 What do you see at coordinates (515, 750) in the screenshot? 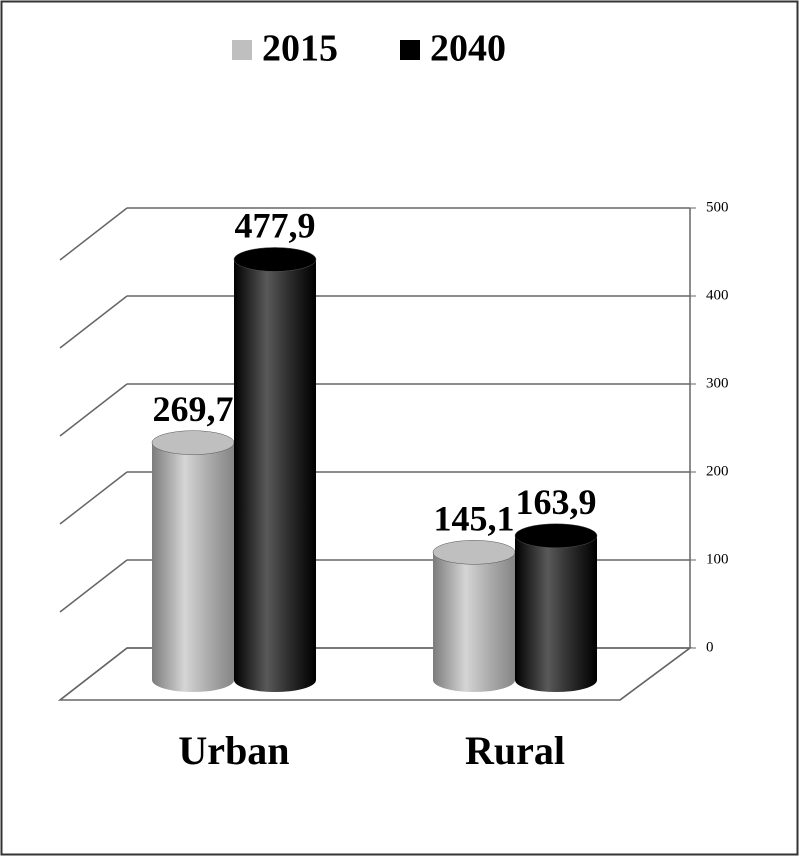
I see `x-tick-label: Rural` at bounding box center [515, 750].